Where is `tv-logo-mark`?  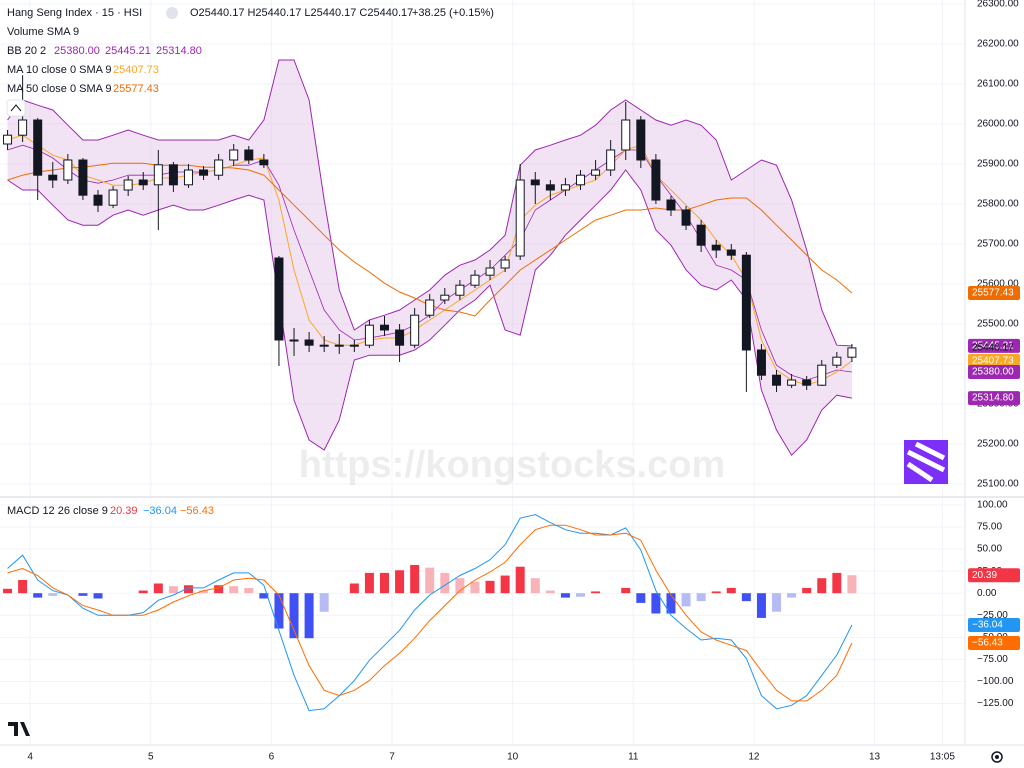
tv-logo-mark is located at coordinates (19, 729).